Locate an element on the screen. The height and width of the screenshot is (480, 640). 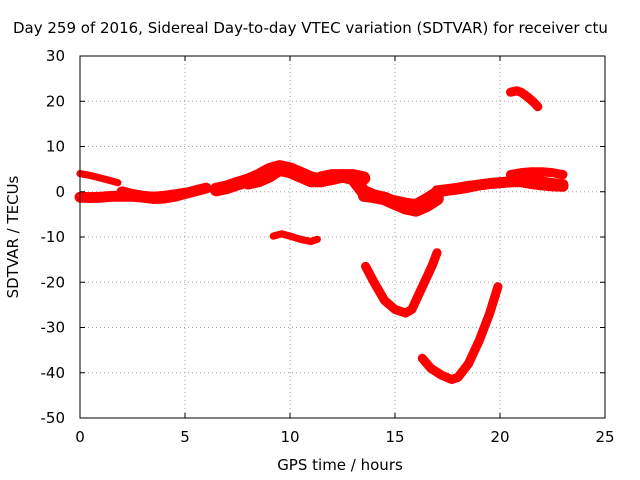
series-line-arc-a is located at coordinates (99, 178).